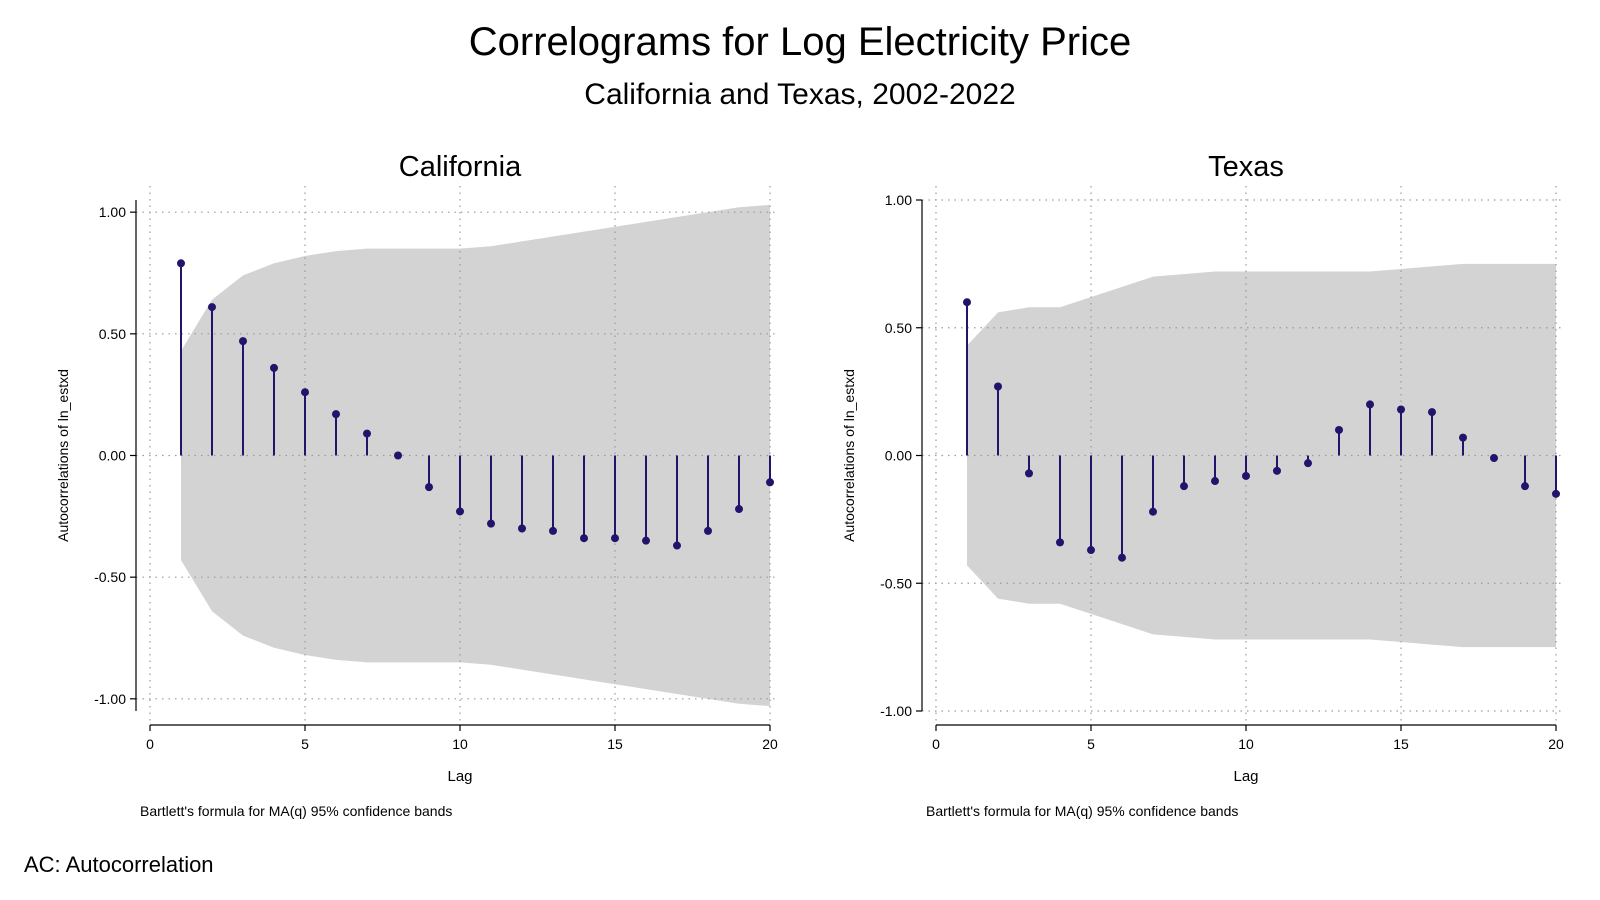  I want to click on footer-note: AC: Autocorrelation, so click(119, 864).